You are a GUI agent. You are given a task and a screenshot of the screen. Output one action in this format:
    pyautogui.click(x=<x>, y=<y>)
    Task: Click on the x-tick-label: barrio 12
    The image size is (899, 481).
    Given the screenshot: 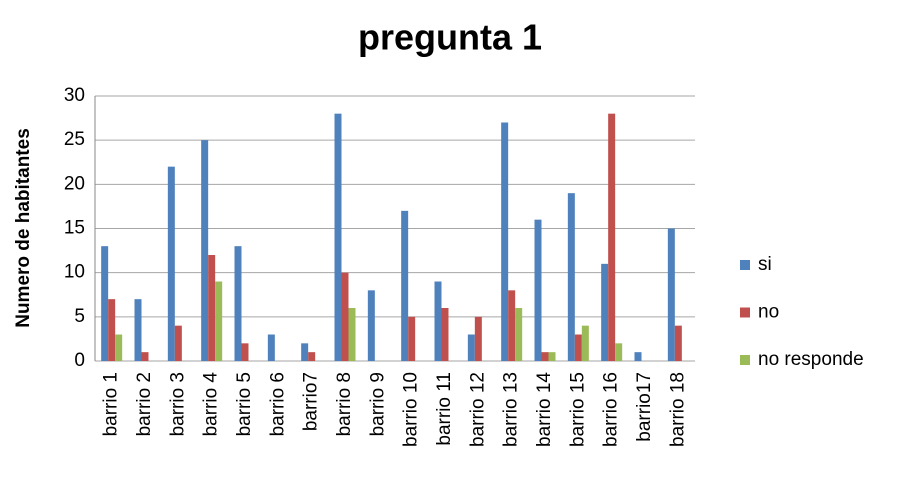 What is the action you would take?
    pyautogui.click(x=477, y=409)
    